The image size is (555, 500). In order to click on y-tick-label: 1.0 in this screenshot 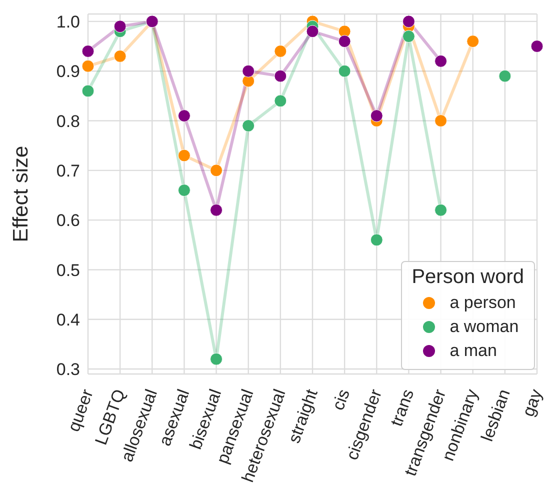, I will do `click(68, 22)`.